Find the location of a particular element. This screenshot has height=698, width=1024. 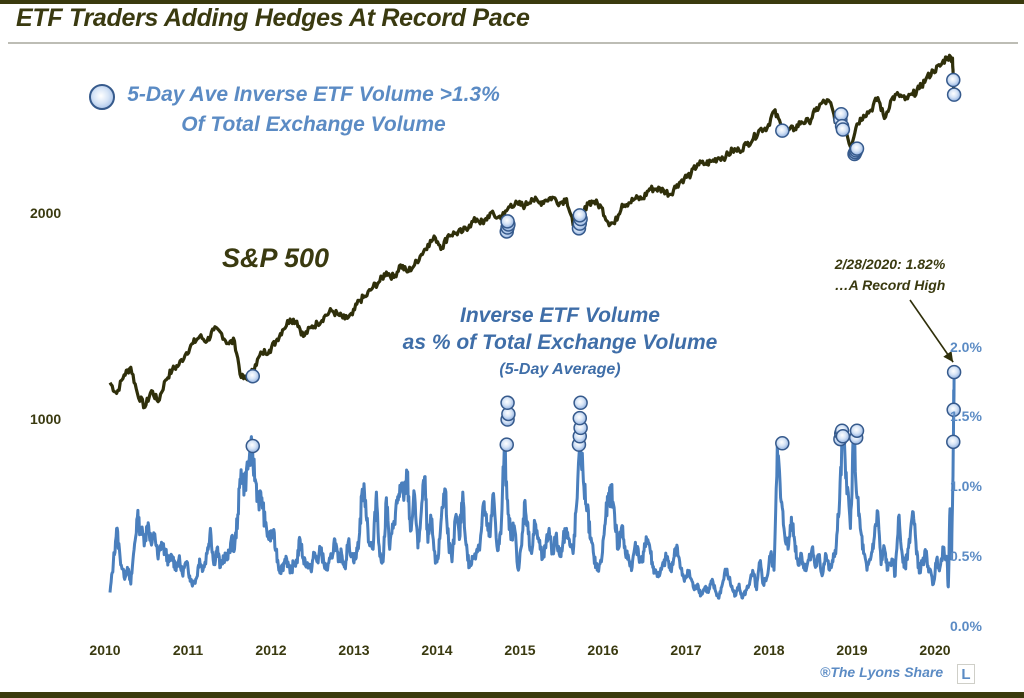

annotation-arrow-line is located at coordinates (931, 331).